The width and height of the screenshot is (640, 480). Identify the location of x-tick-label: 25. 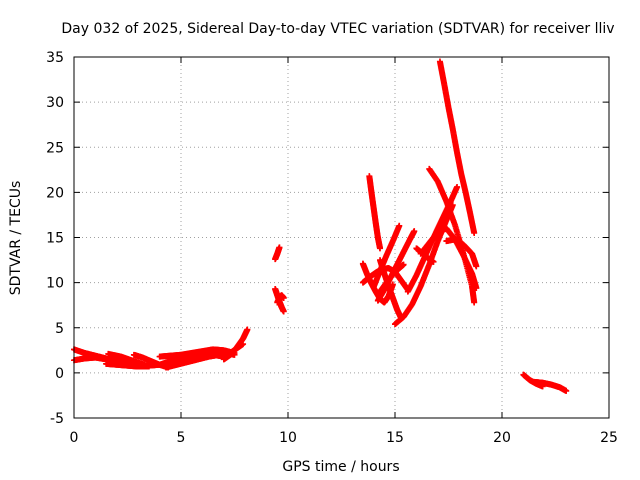
(609, 438).